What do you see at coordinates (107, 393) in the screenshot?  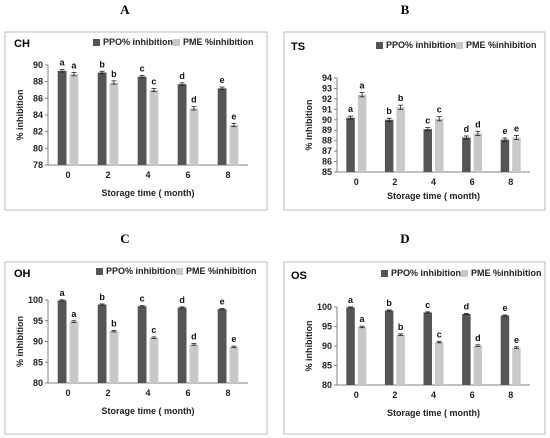 I see `x-tick-label: 2` at bounding box center [107, 393].